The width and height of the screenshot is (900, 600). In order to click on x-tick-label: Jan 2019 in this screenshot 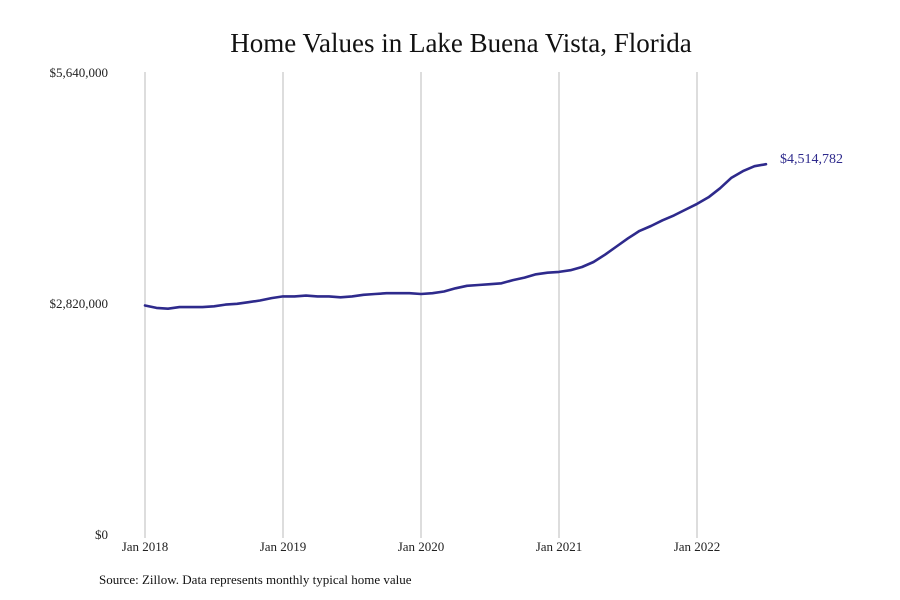, I will do `click(283, 546)`.